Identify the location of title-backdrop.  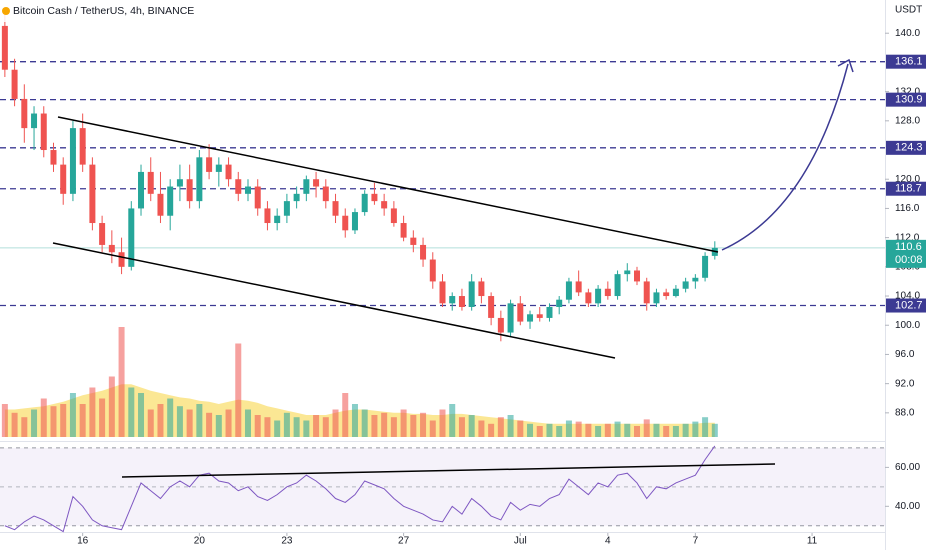
(100, 11).